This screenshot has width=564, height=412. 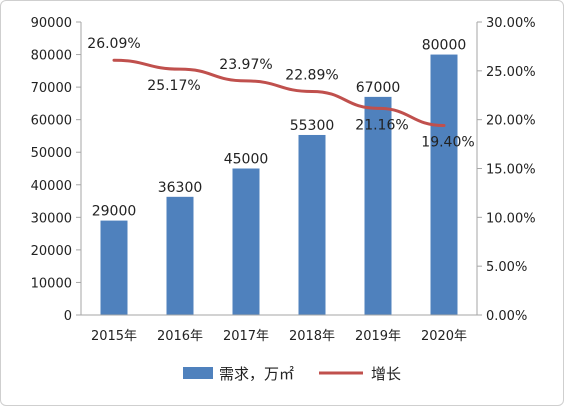 I want to click on line-value-label: 23.97%, so click(x=245, y=65).